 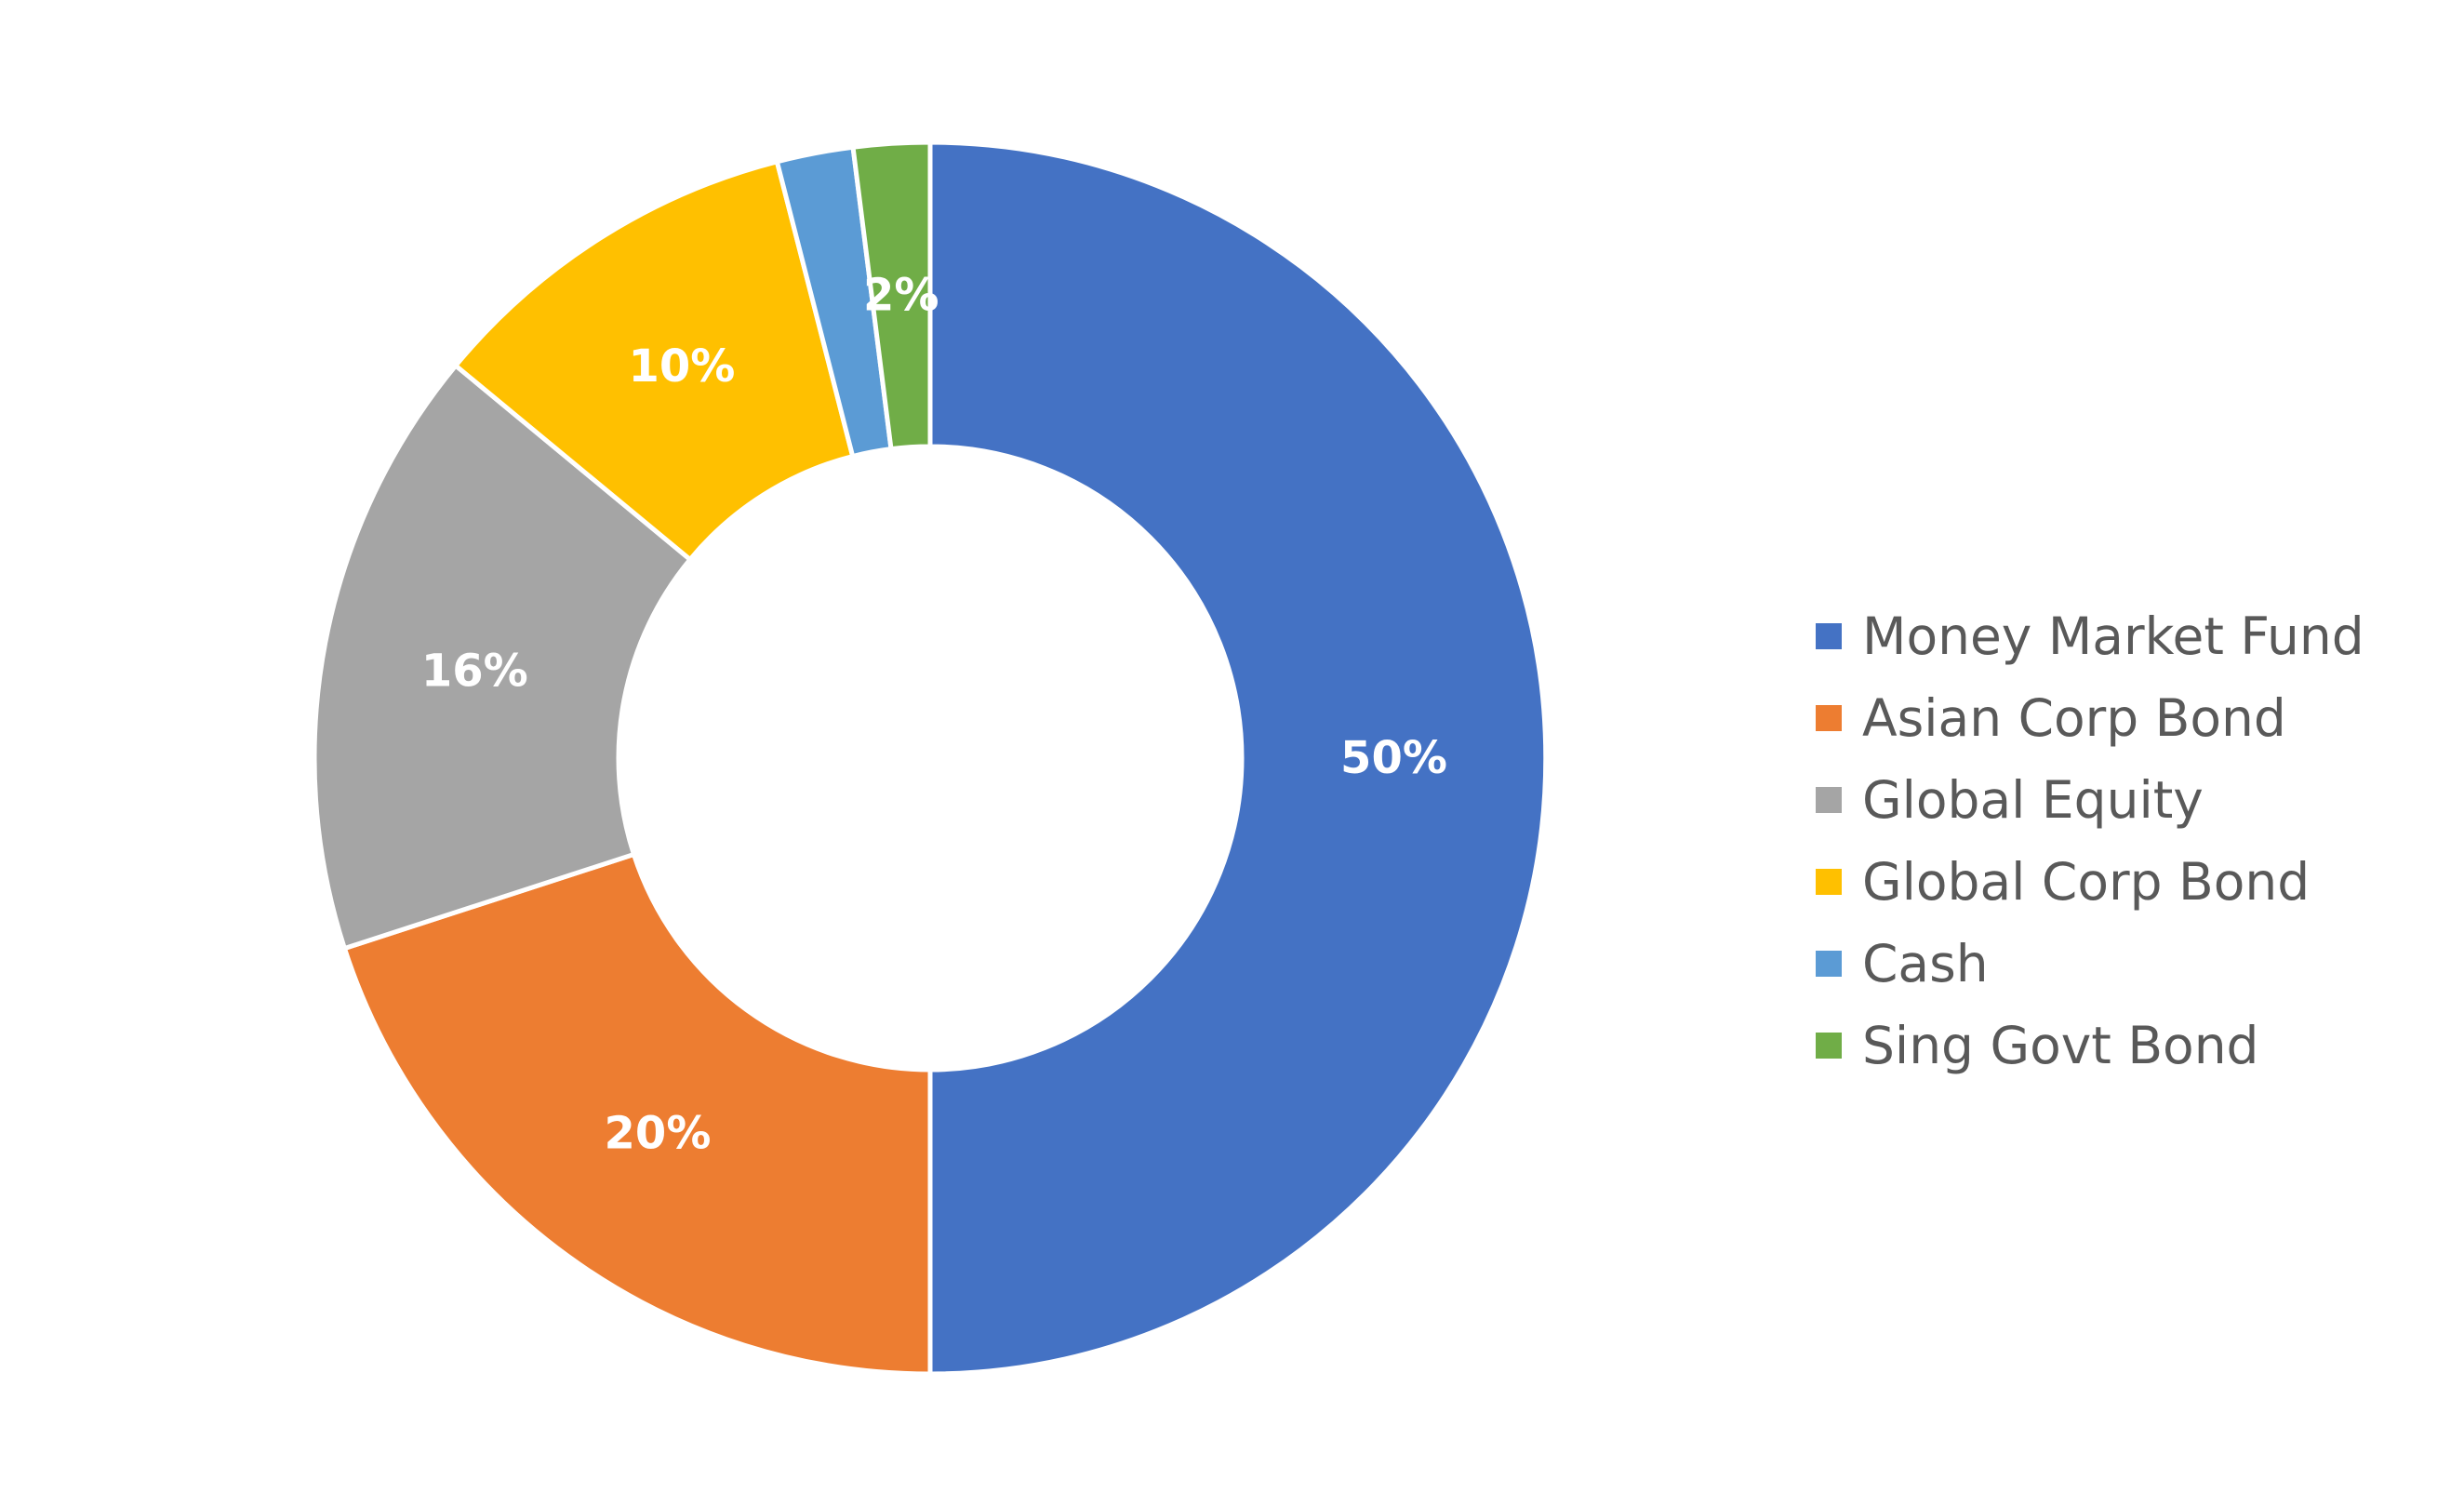 I want to click on slice-global-equity, so click(x=503, y=657).